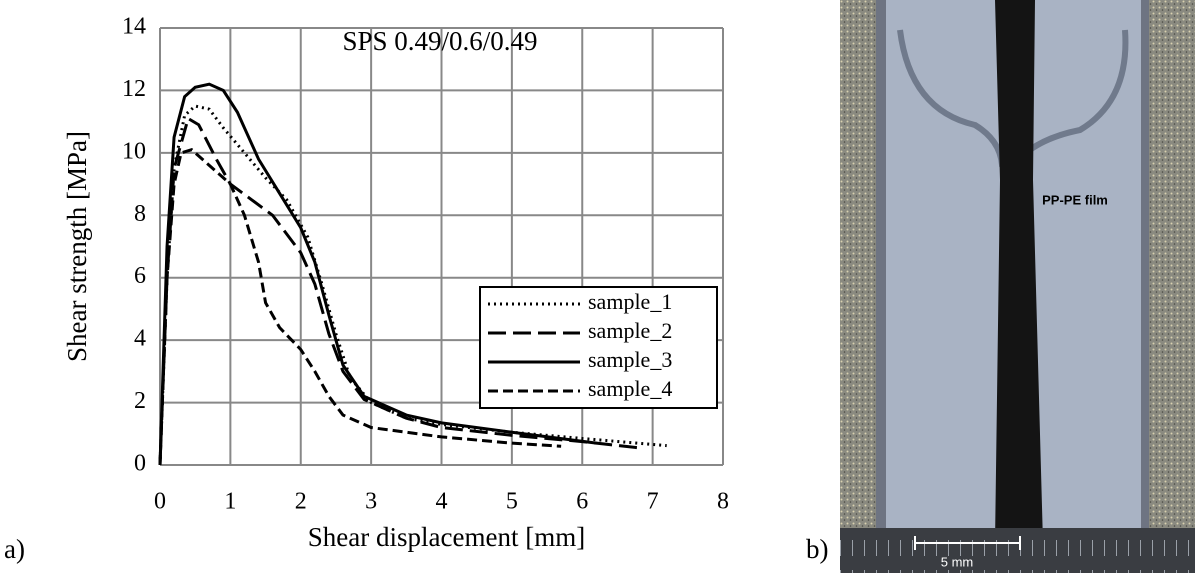 This screenshot has width=1195, height=573. Describe the element at coordinates (77, 246) in the screenshot. I see `y-axis-label: Shear strength [MPa]` at that location.